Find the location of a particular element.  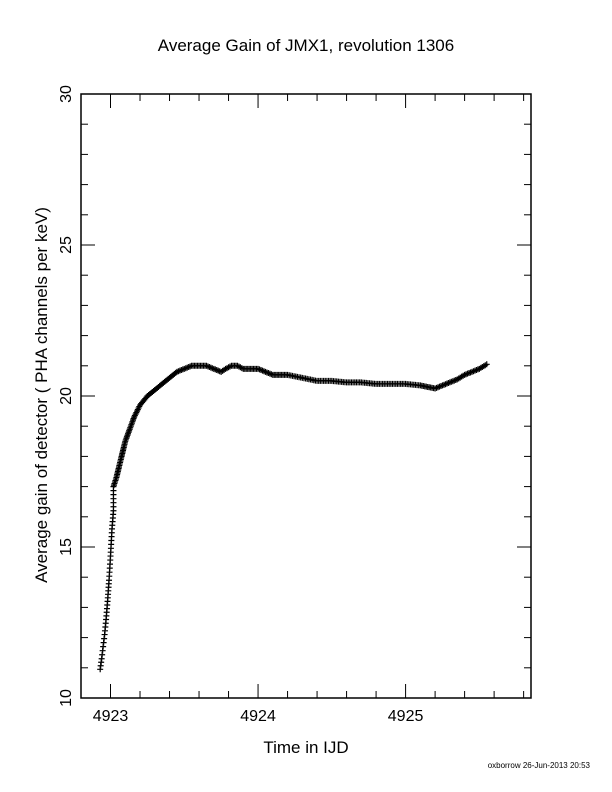

x-axis-label: Time in IJD is located at coordinates (306, 747).